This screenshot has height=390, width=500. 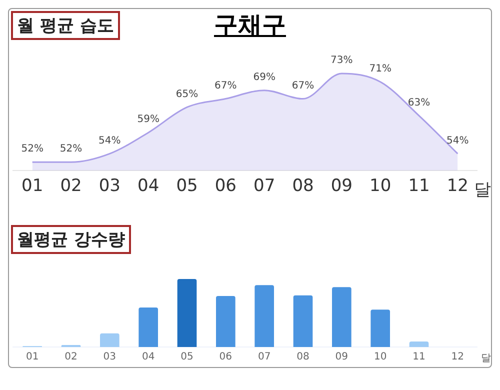 What do you see at coordinates (250, 25) in the screenshot?
I see `chart-title: 구채구` at bounding box center [250, 25].